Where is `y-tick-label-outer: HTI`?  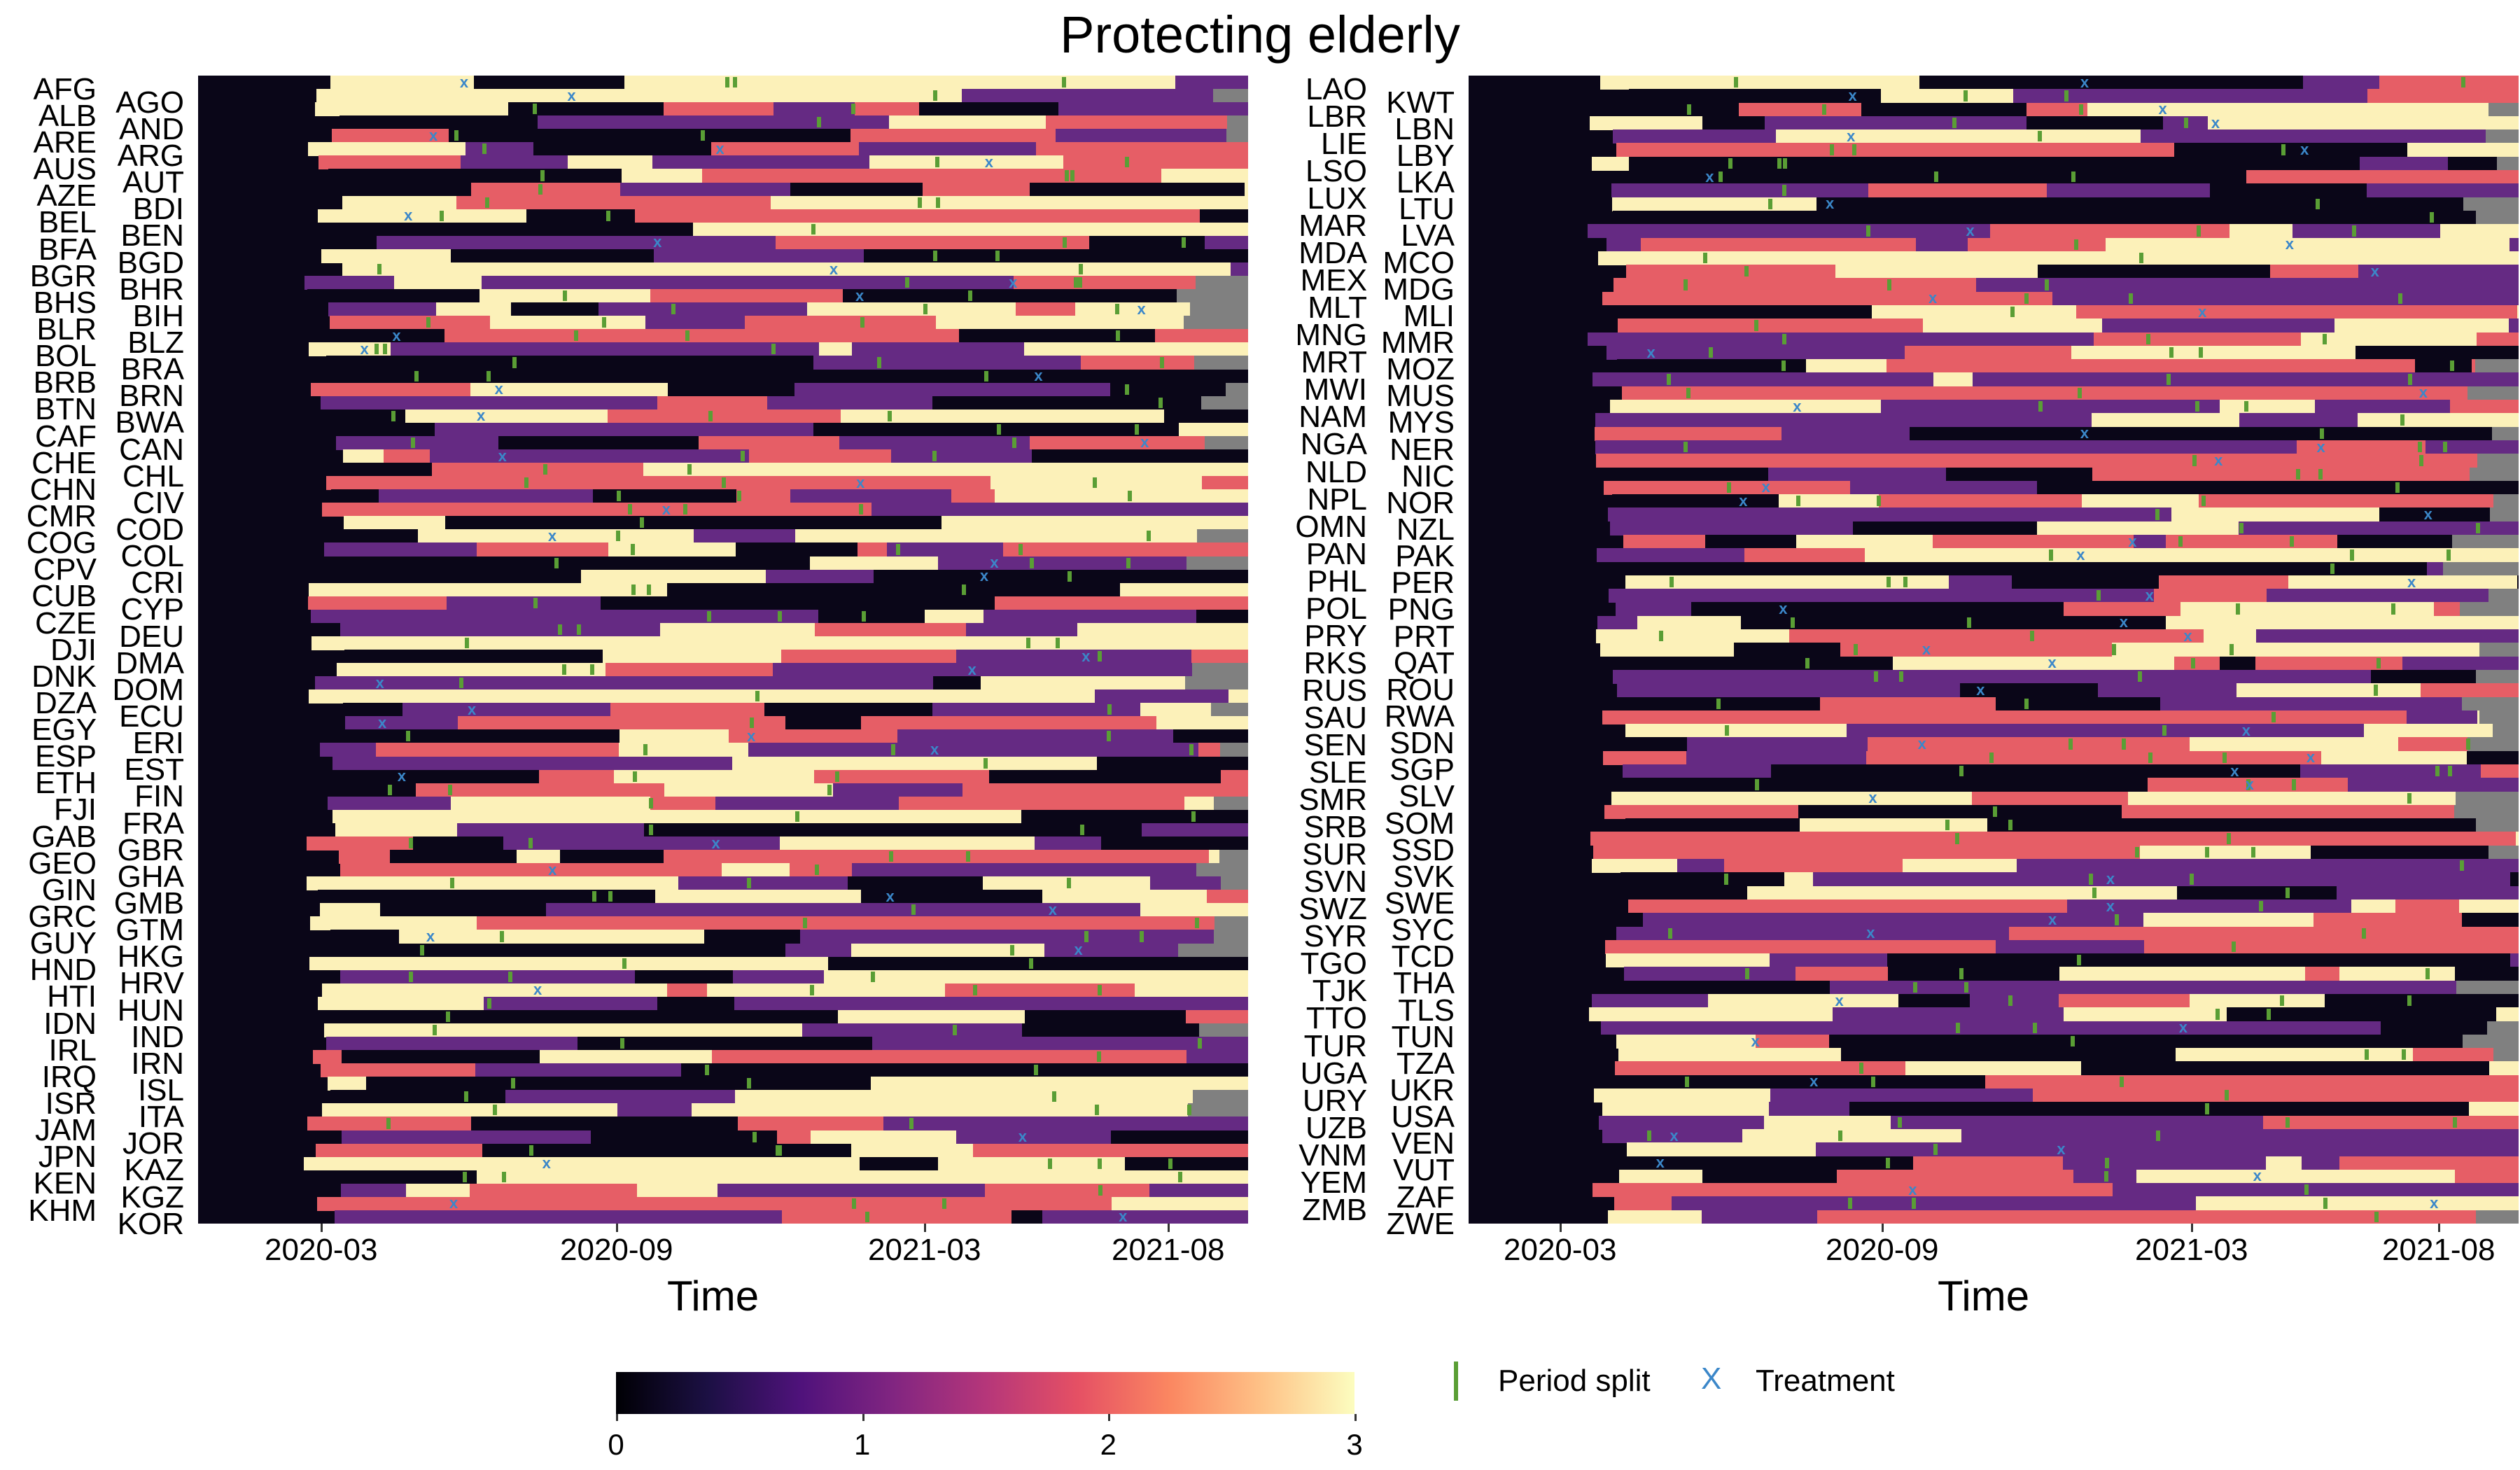 y-tick-label-outer: HTI is located at coordinates (72, 996).